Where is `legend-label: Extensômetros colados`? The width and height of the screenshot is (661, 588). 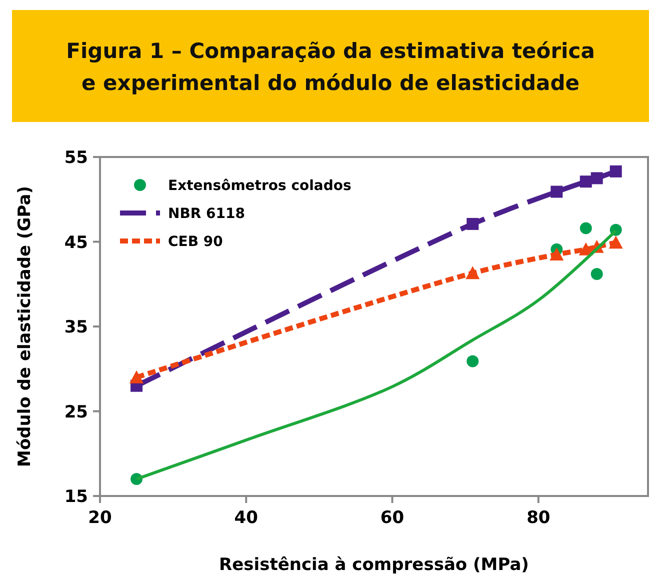
legend-label: Extensômetros colados is located at coordinates (260, 186).